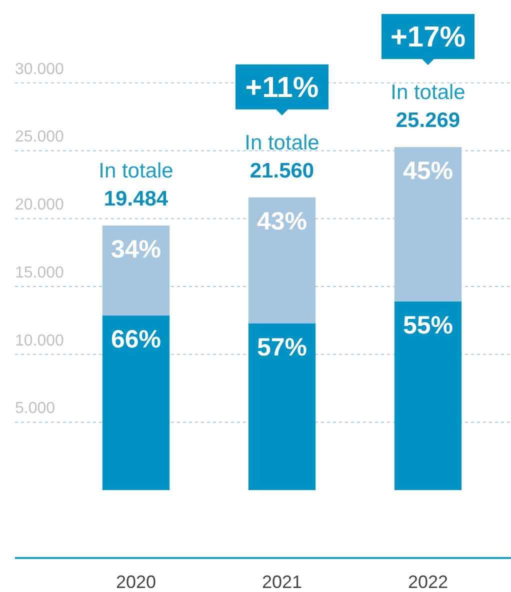 This screenshot has width=511, height=592. Describe the element at coordinates (282, 170) in the screenshot. I see `total-label: 21.560` at that location.